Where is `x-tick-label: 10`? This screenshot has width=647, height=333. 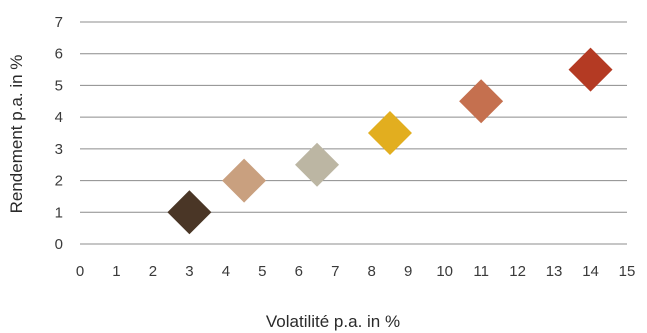
x-tick-label: 10 is located at coordinates (444, 271).